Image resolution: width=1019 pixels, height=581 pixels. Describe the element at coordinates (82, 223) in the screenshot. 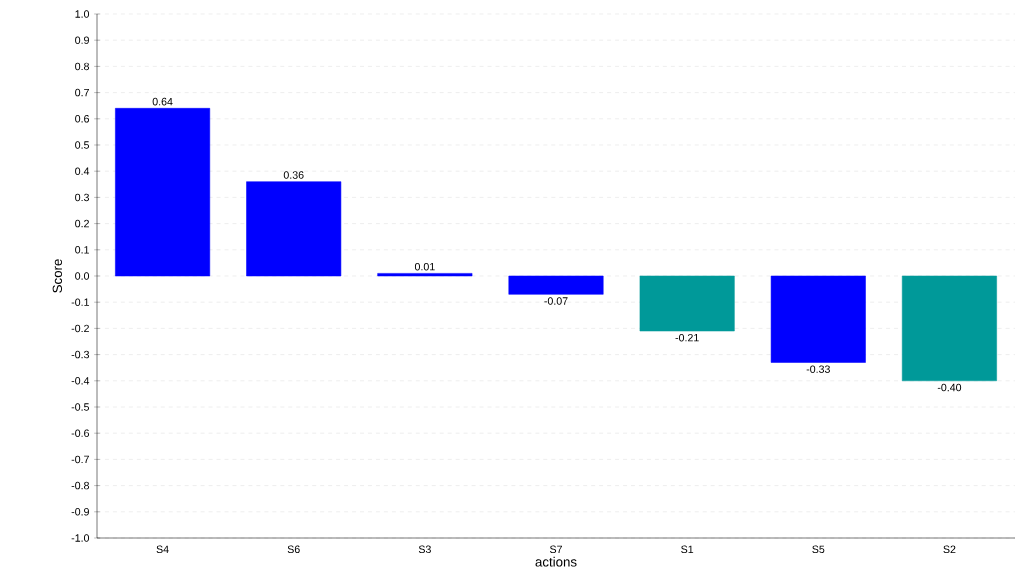

I see `y-tick-label: 0.2` at that location.